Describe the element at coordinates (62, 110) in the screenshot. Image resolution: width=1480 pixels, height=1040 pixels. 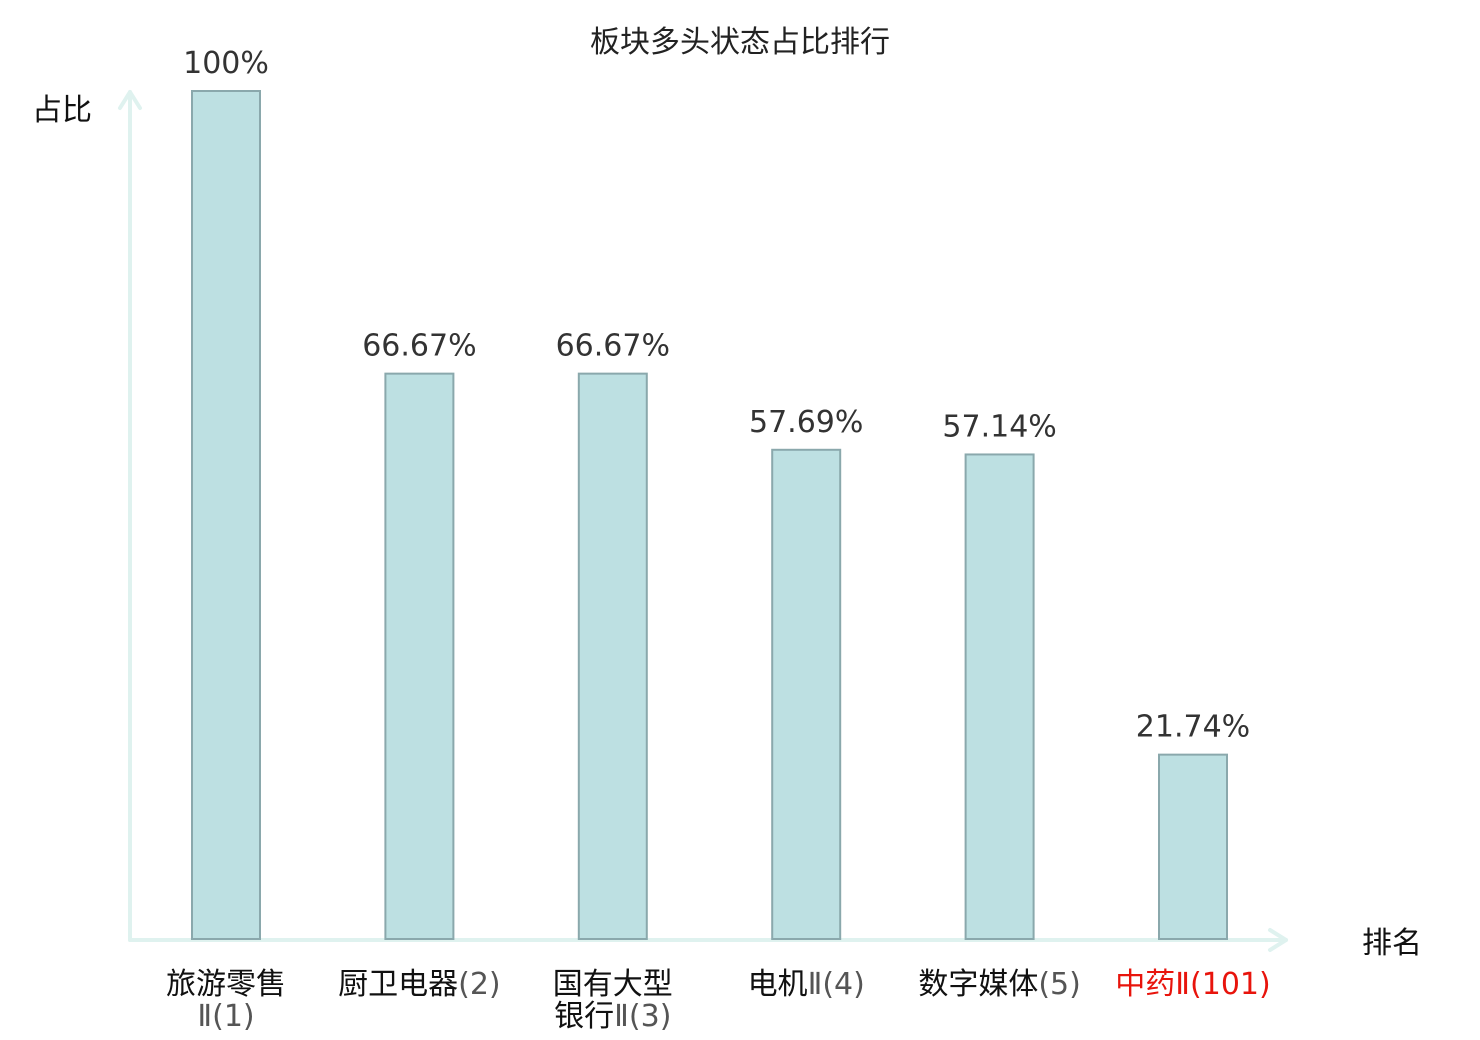
I see `y-axis-label: 占比` at that location.